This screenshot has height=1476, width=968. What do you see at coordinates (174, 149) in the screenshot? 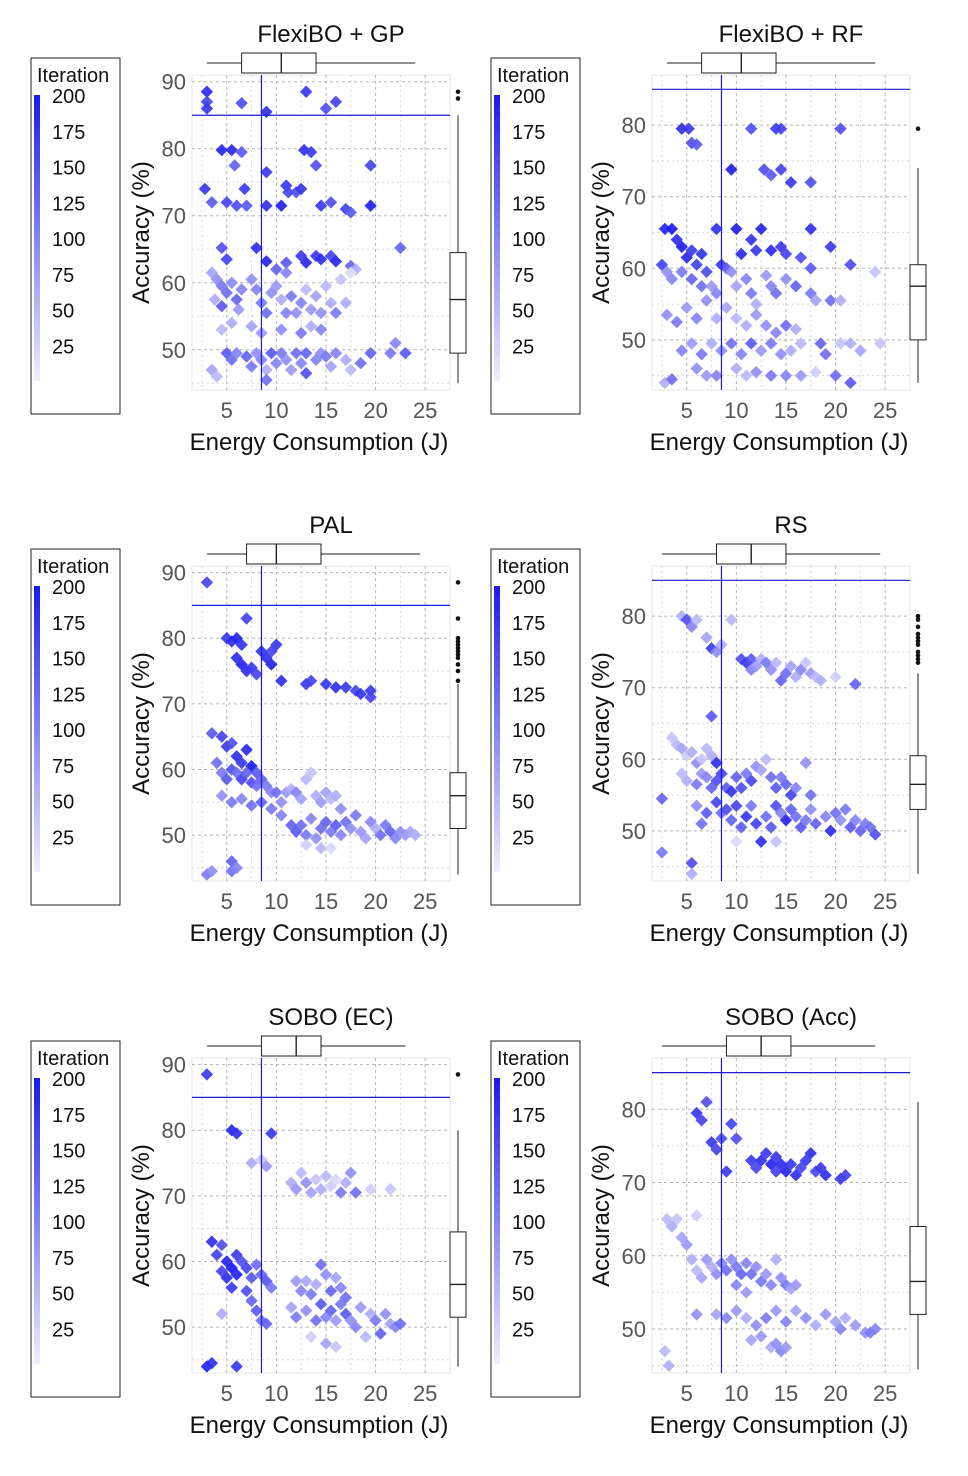
I see `y-tick-label: 80` at bounding box center [174, 149].